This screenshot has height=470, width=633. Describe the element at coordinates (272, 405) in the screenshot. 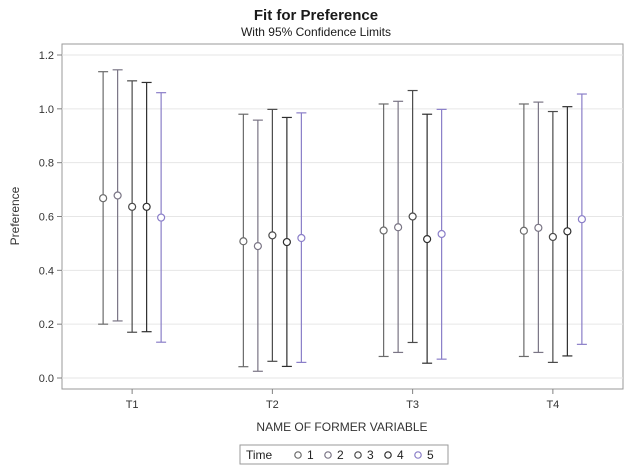

I see `x-tick-label: T2` at that location.